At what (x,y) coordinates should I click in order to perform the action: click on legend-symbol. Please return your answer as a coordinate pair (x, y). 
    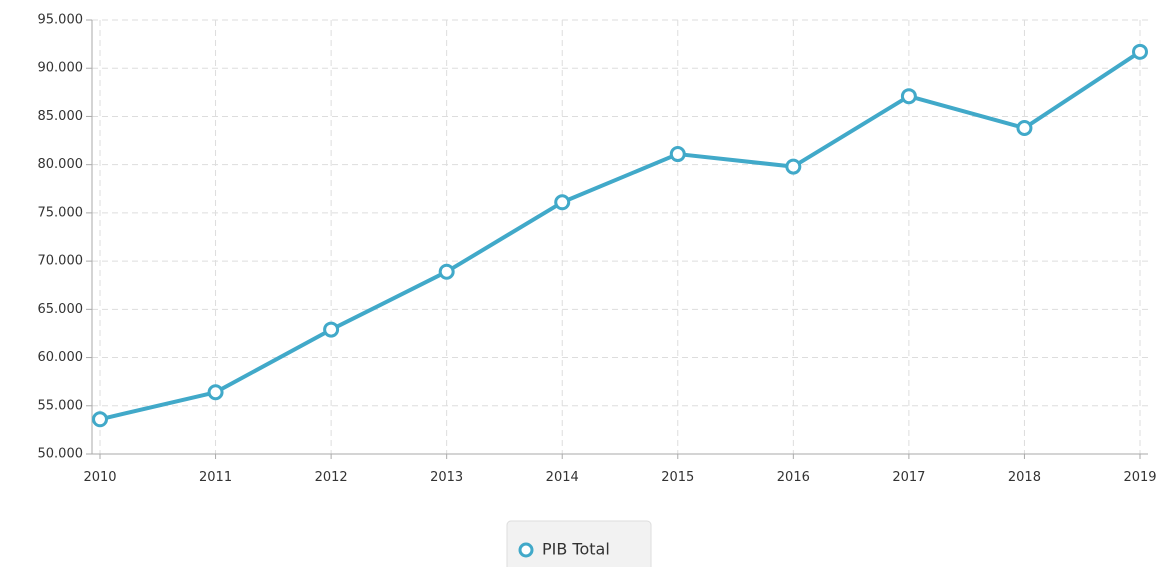
    Looking at the image, I should click on (526, 550).